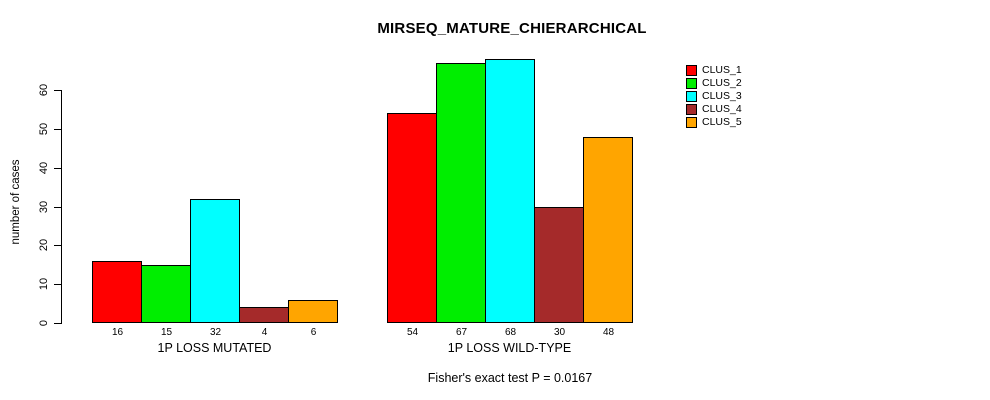 The image size is (990, 400). Describe the element at coordinates (608, 332) in the screenshot. I see `bar-value-label: 48` at that location.